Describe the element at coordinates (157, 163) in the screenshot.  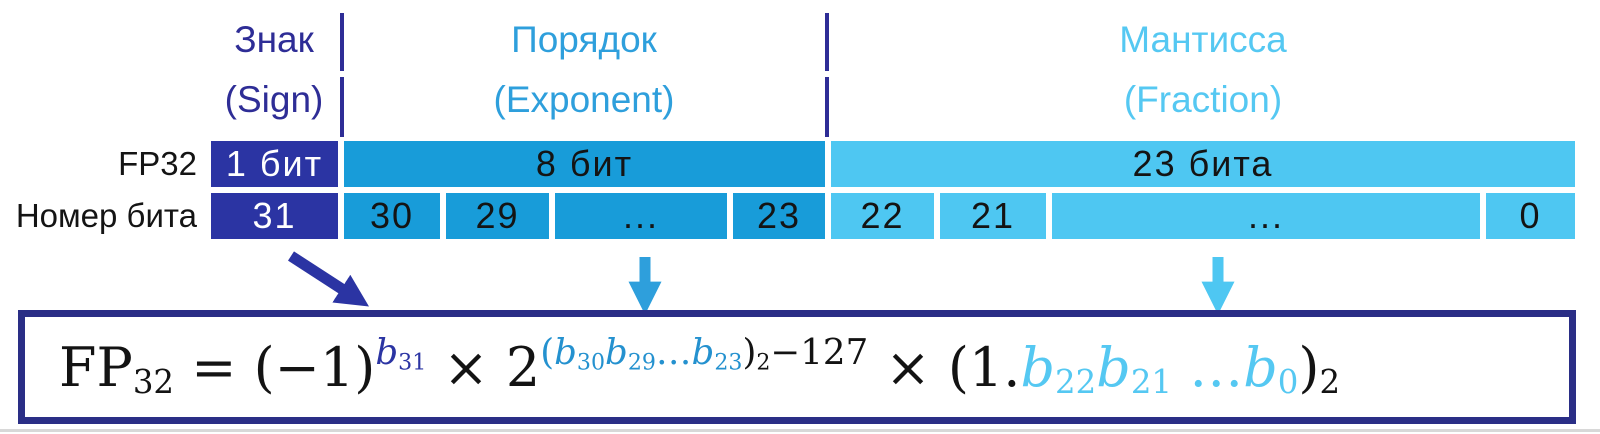
I see `row-label-fp32: FP32` at that location.